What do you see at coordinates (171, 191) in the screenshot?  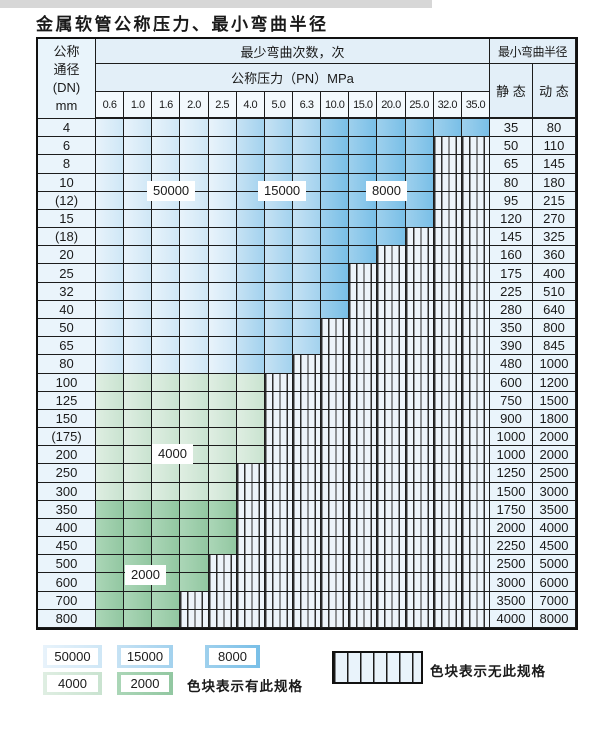 I see `zone-label: 50000` at bounding box center [171, 191].